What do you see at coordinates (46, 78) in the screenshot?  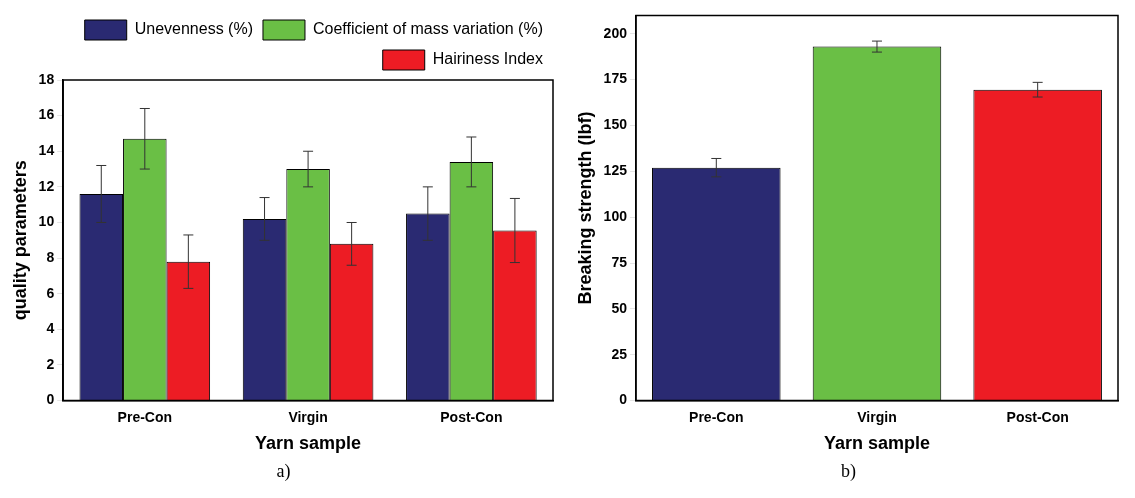 I see `y-tick-label: 18` at bounding box center [46, 78].